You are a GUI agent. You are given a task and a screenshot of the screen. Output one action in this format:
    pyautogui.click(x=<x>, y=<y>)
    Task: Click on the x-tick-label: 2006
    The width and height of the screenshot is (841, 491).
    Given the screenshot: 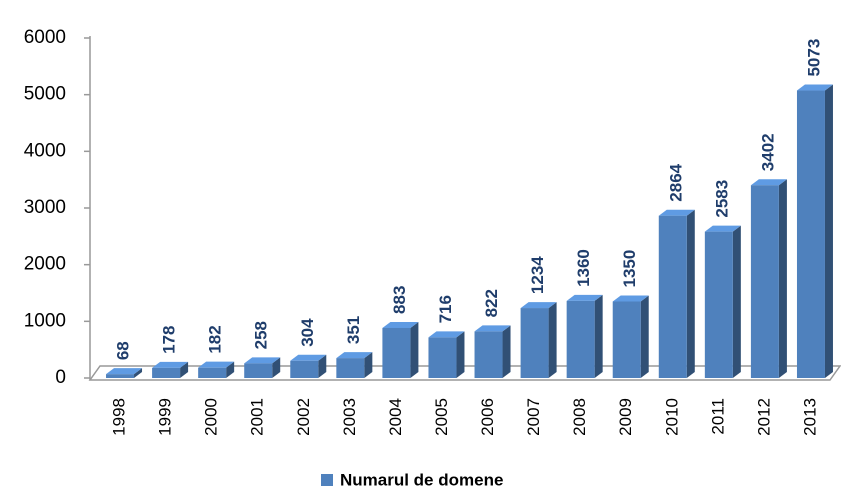 What is the action you would take?
    pyautogui.click(x=487, y=417)
    